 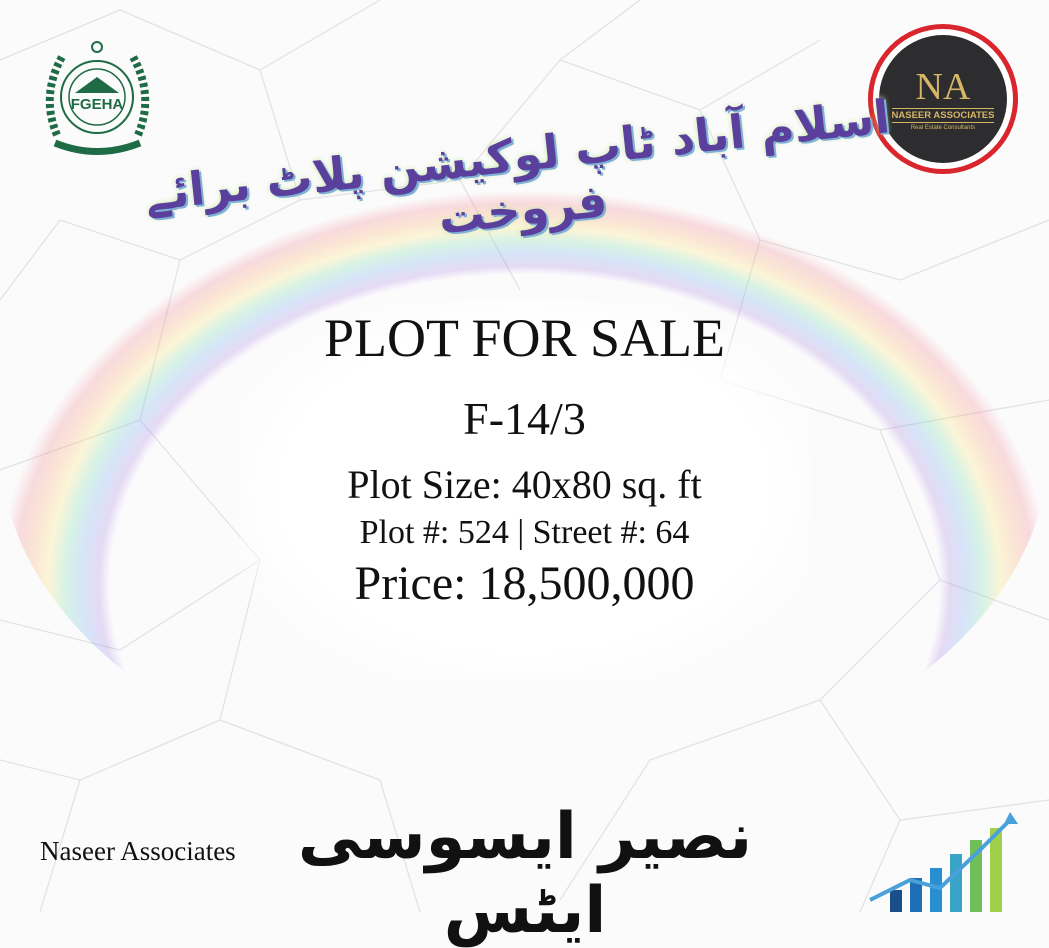 What do you see at coordinates (943, 127) in the screenshot?
I see `na-logo-tagline: Real Estate Consultants` at bounding box center [943, 127].